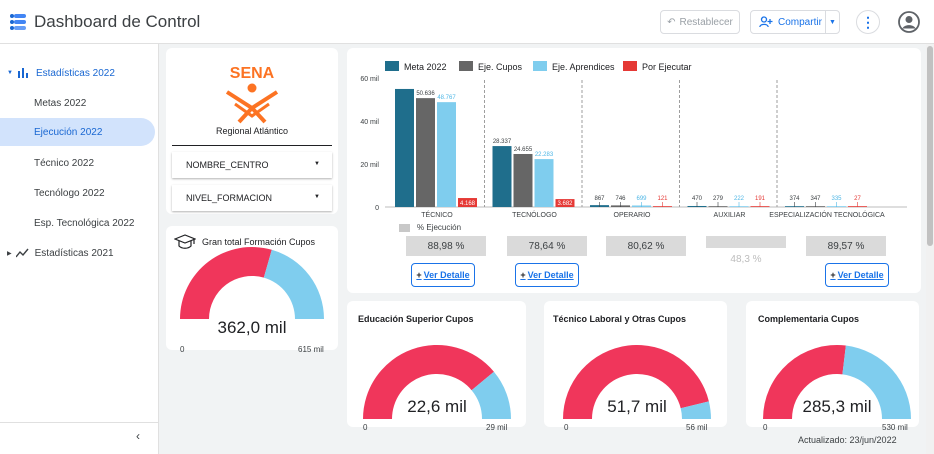 The width and height of the screenshot is (934, 454). Describe the element at coordinates (815, 199) in the screenshot. I see `data-label: 347` at that location.